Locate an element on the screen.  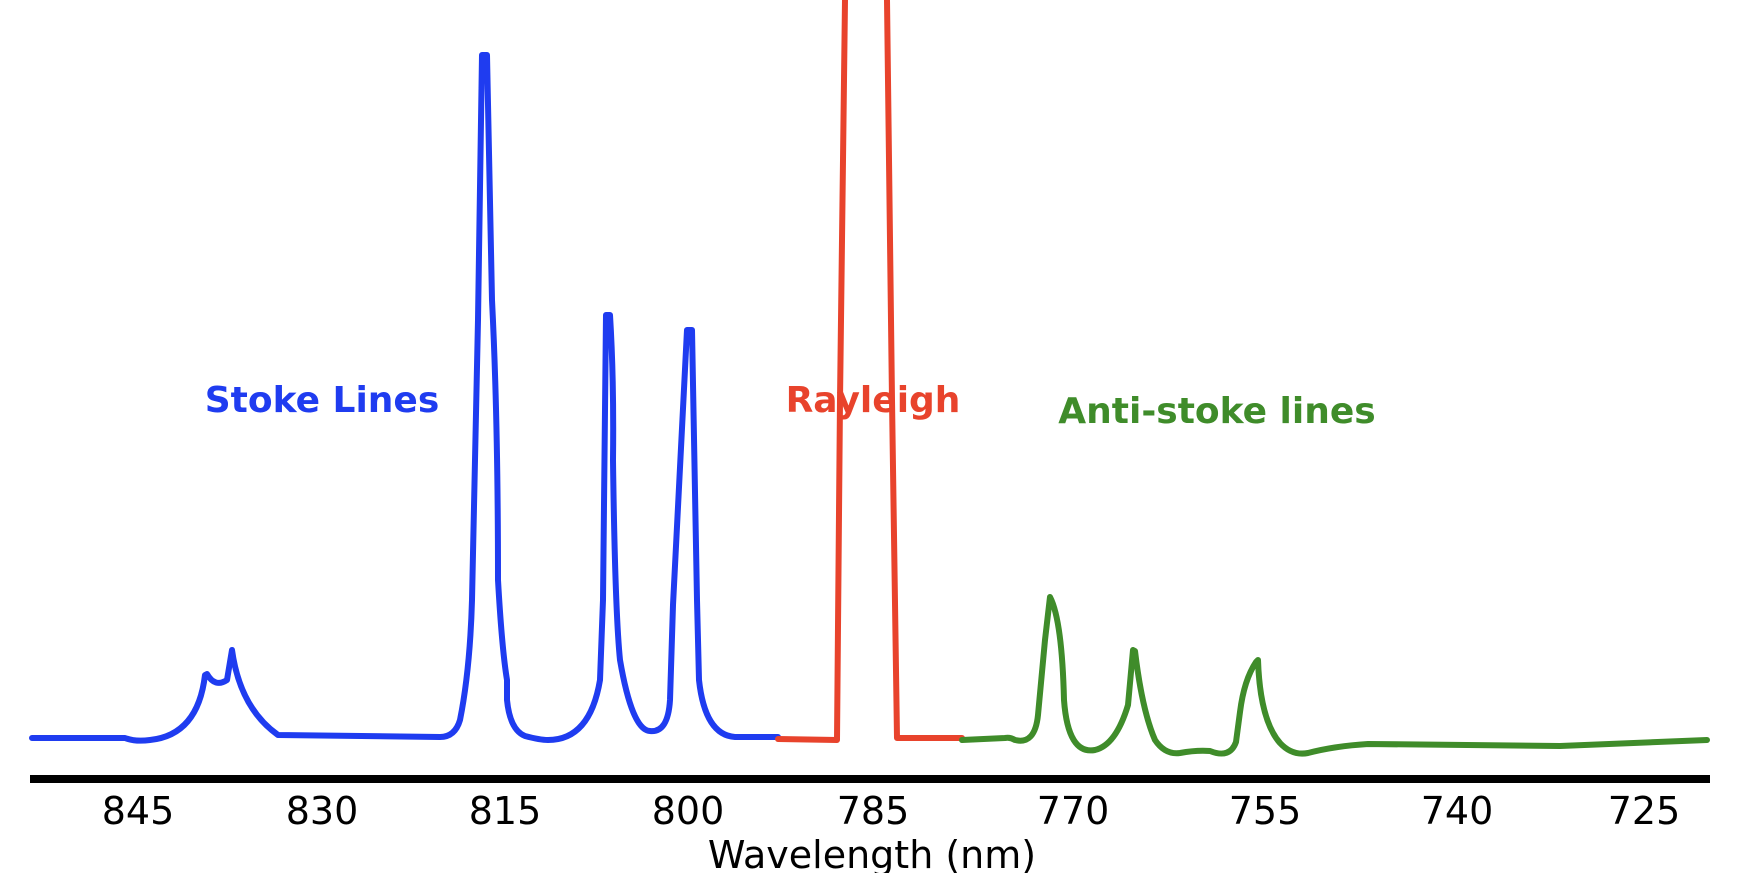
anti-stokes-lines-curve is located at coordinates (1334, 675).